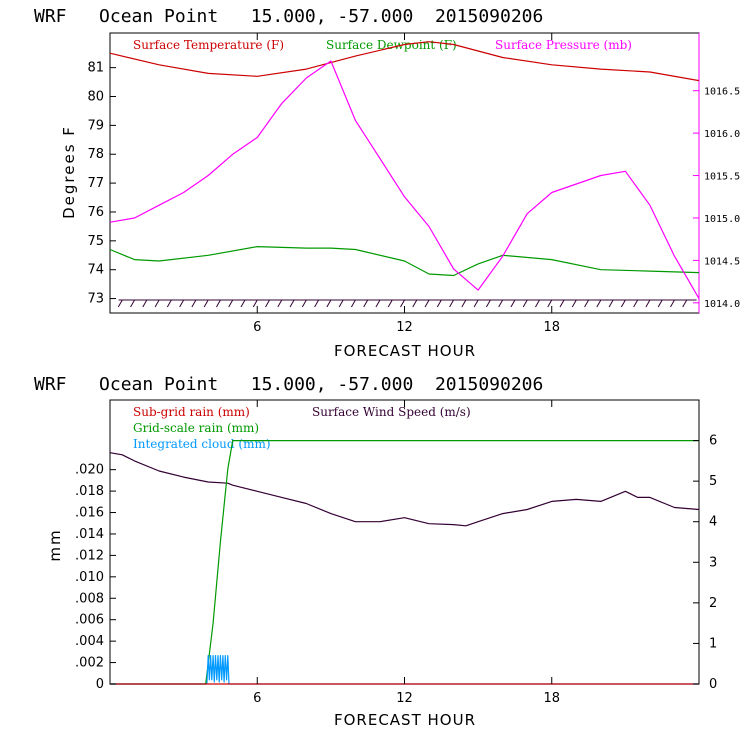  Describe the element at coordinates (89, 641) in the screenshot. I see `bottom-y-left-tick-label: .004` at that location.